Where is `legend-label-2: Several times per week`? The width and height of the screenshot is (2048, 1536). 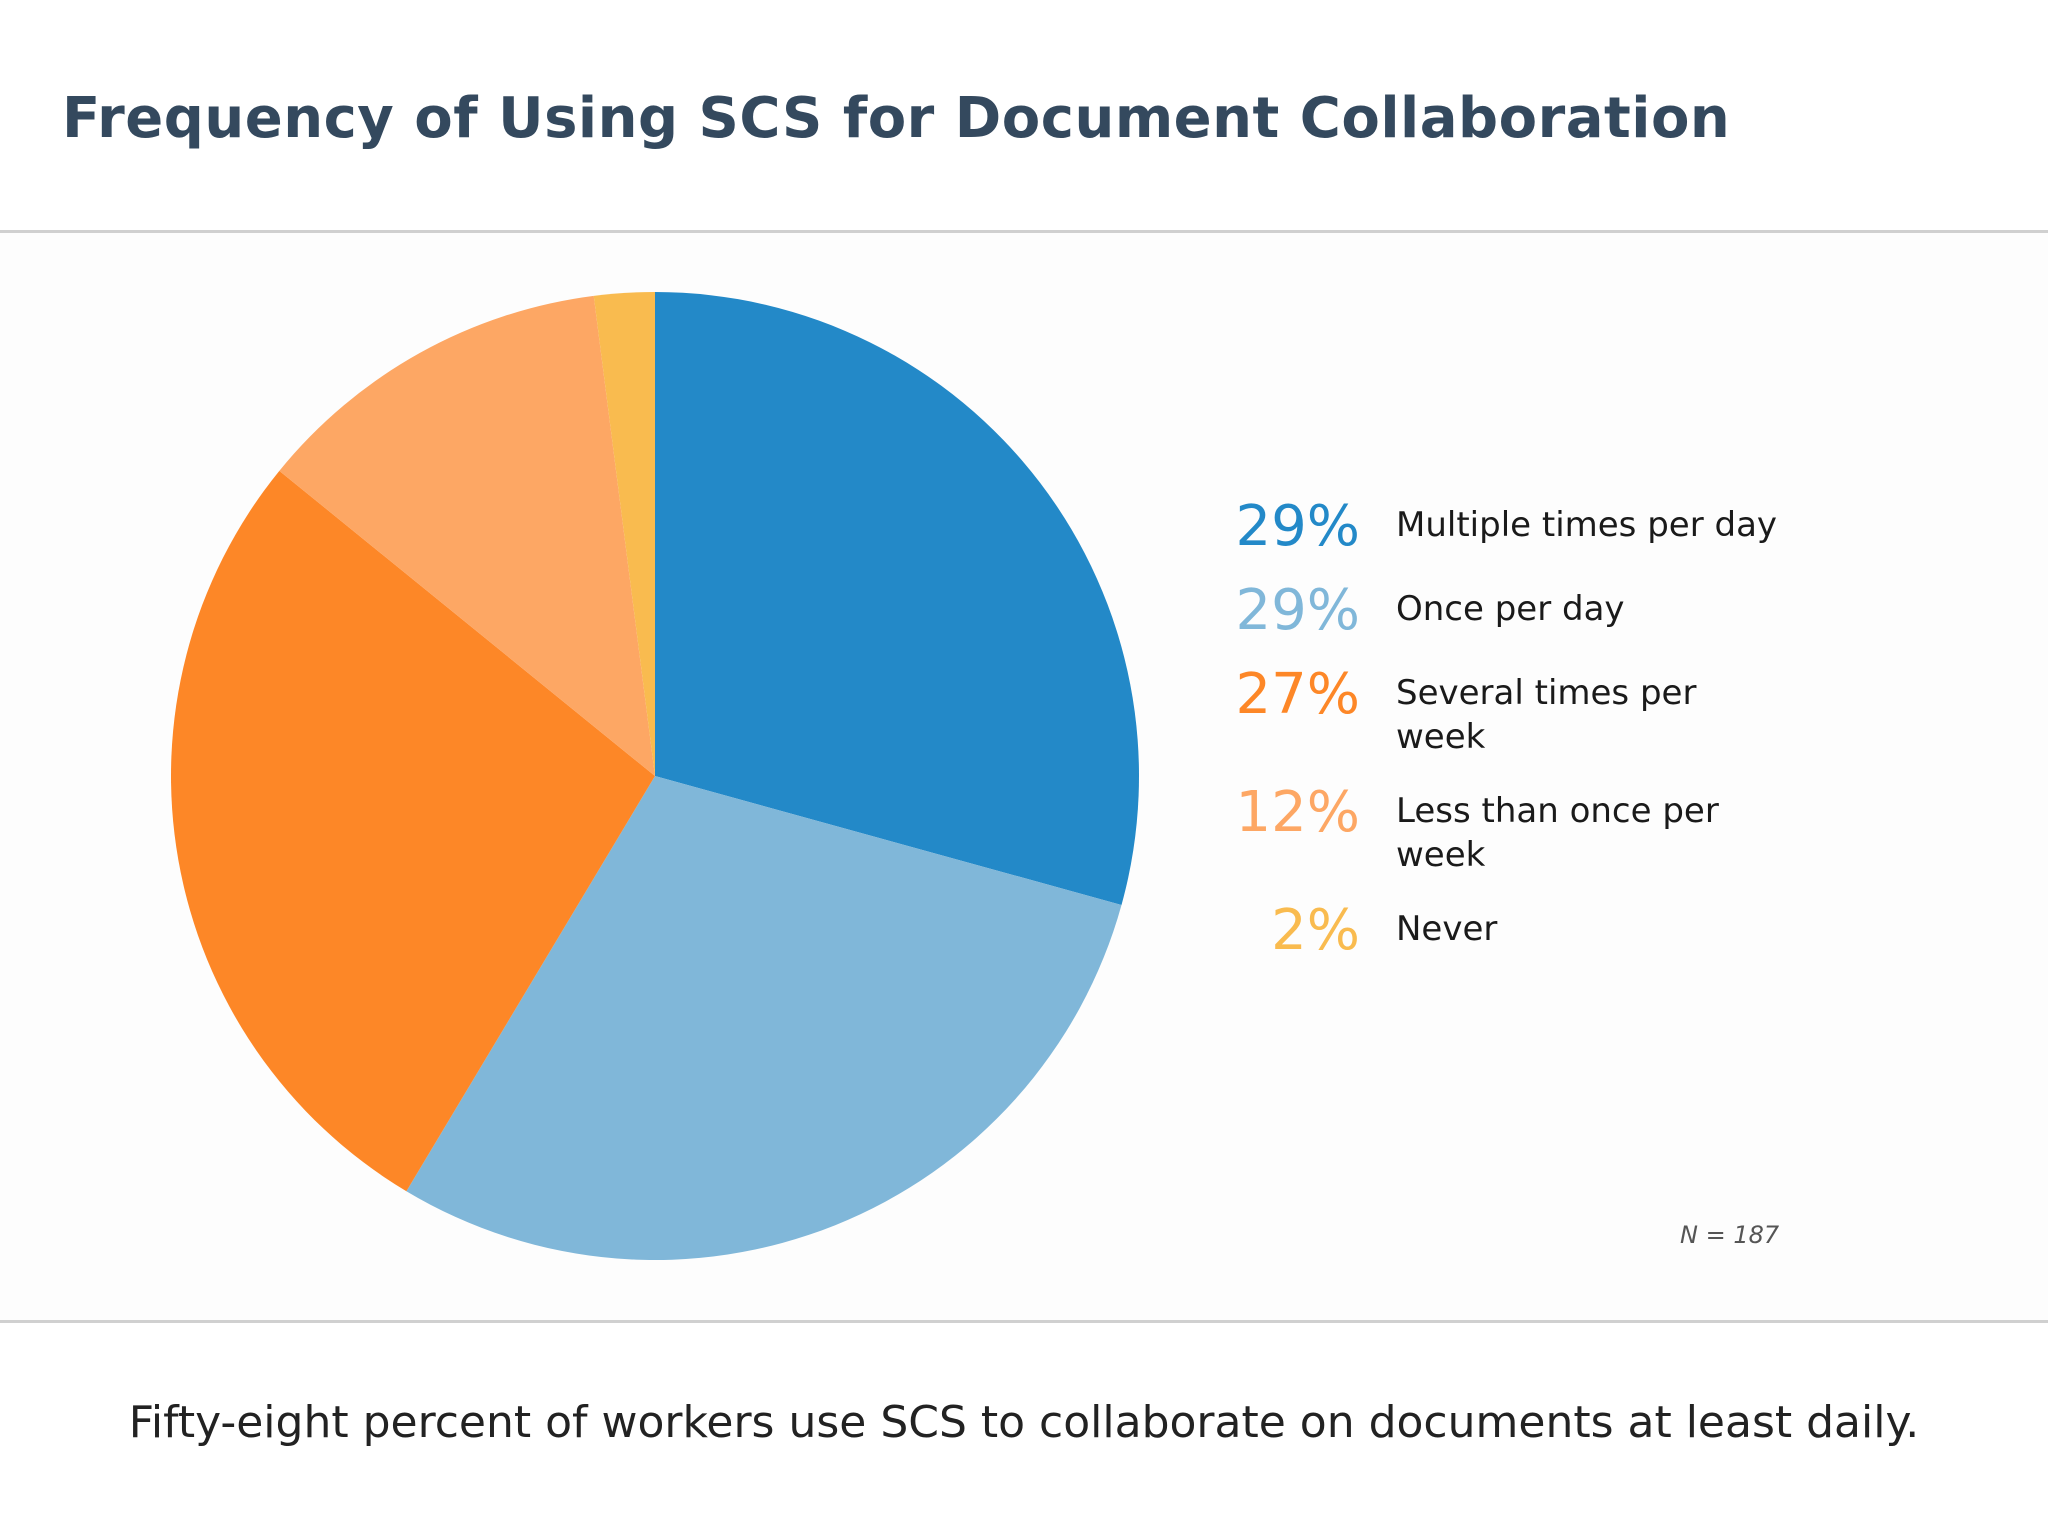 legend-label-2: Several times per week is located at coordinates (1546, 715).